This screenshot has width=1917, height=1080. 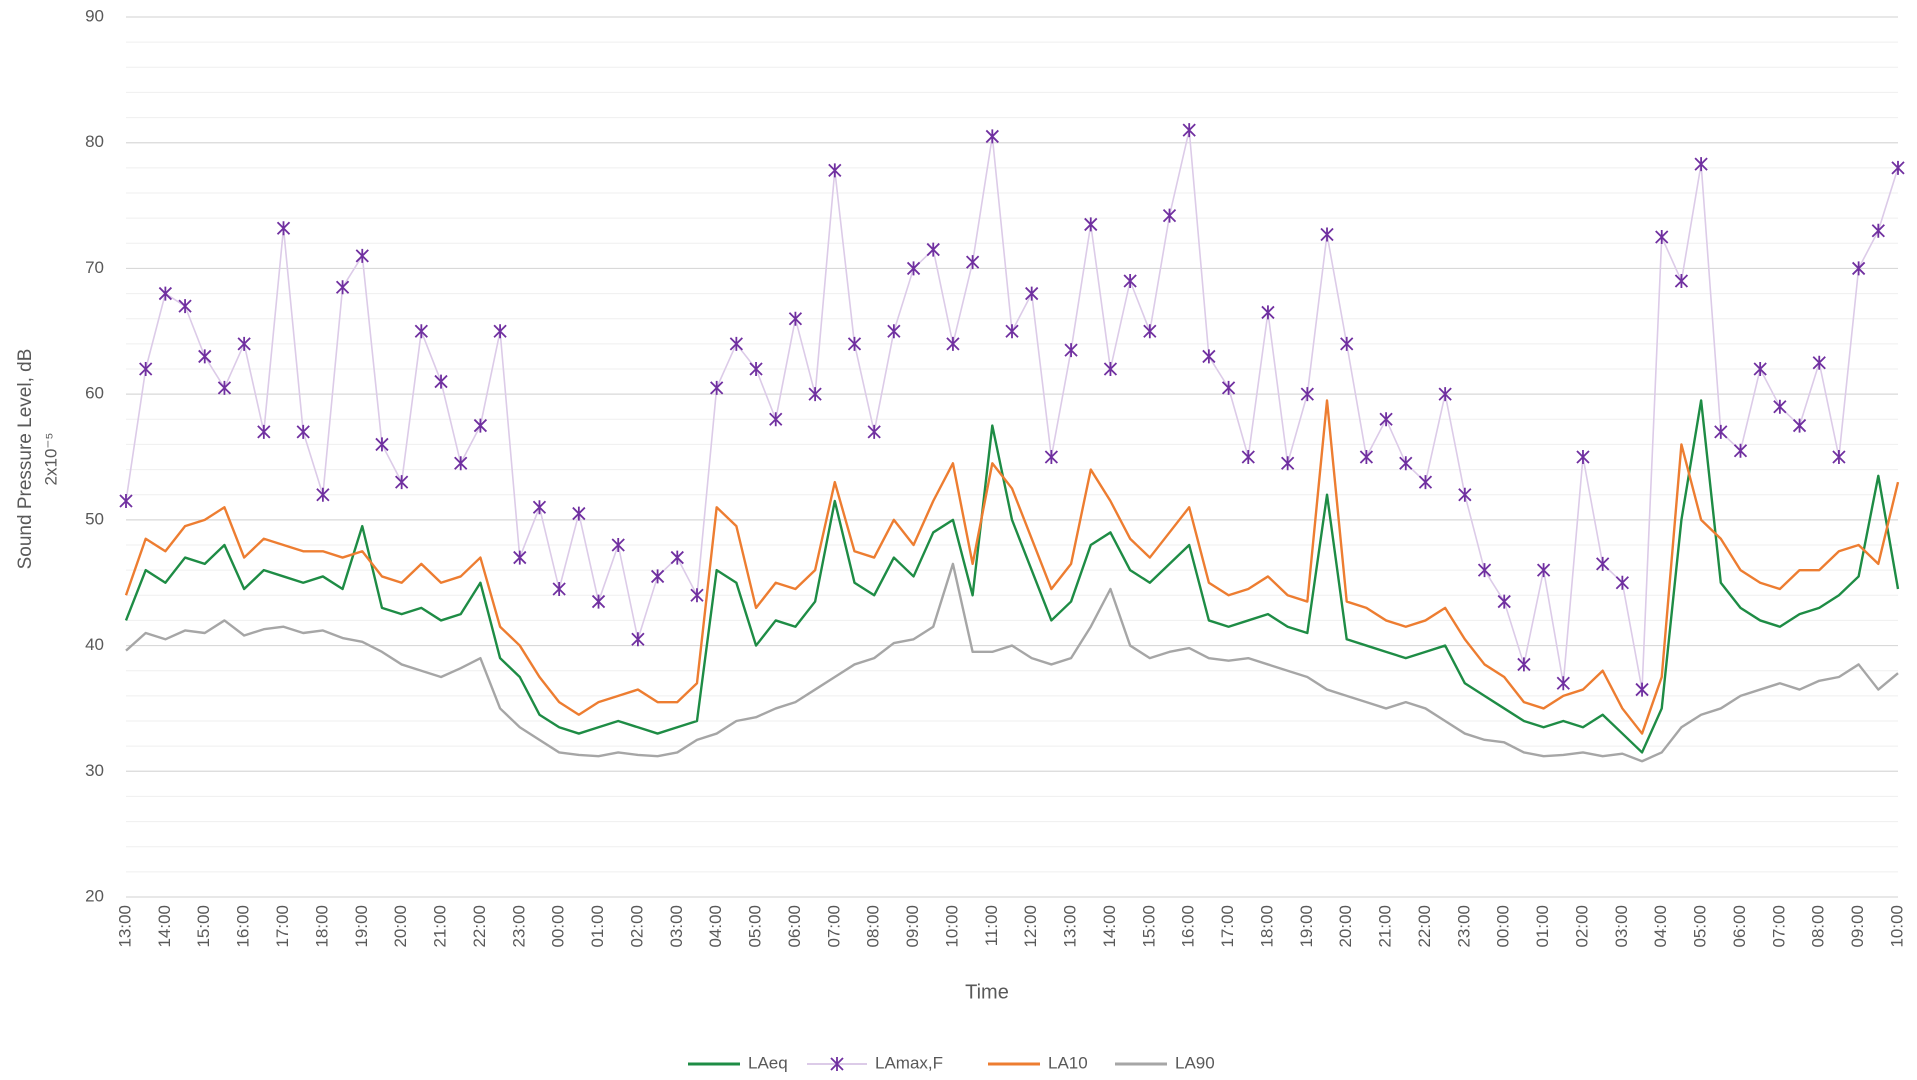 What do you see at coordinates (1503, 926) in the screenshot?
I see `x-tick-label: 00:00` at bounding box center [1503, 926].